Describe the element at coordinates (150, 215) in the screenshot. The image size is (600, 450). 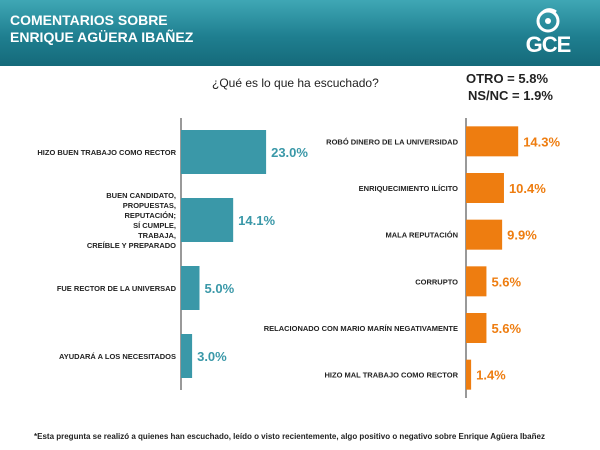
I see `positive-category-label: REPUTACIÓN;` at that location.